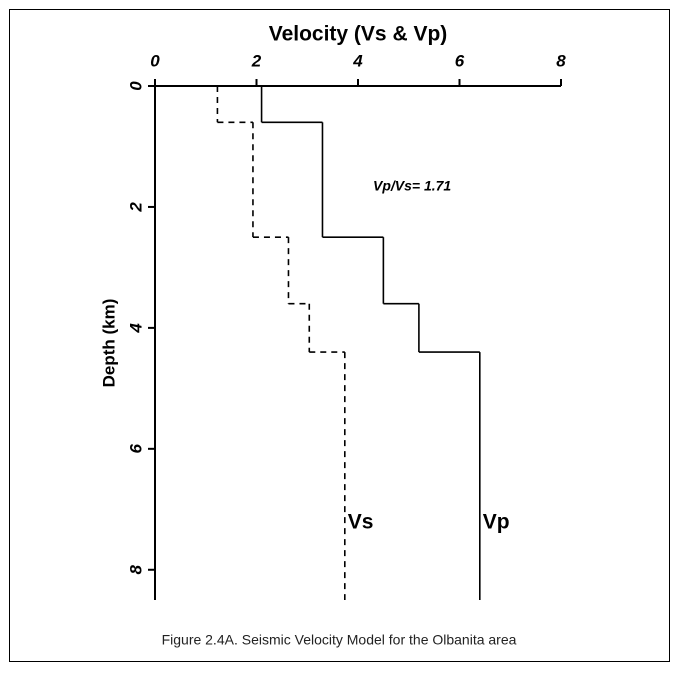  Describe the element at coordinates (357, 60) in the screenshot. I see `x-tick-label: 4` at that location.